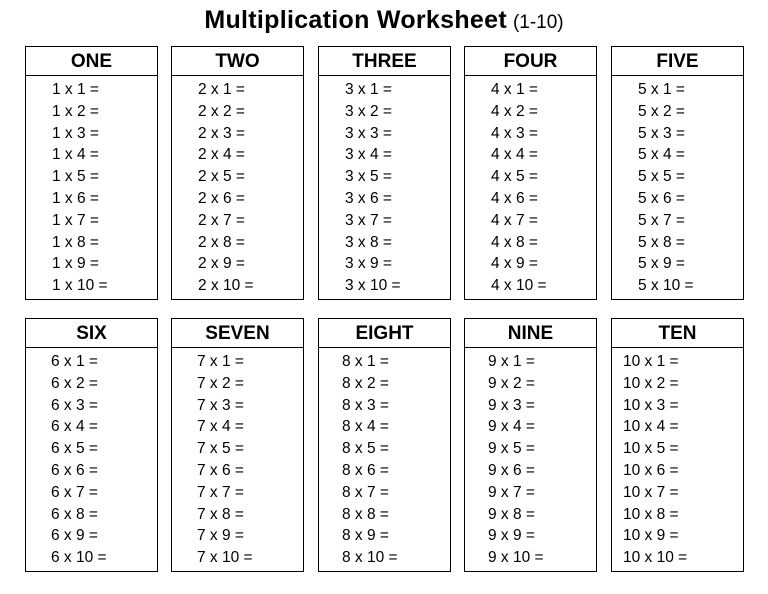 This screenshot has height=594, width=768. What do you see at coordinates (368, 89) in the screenshot?
I see `problem-row: 3 x 1 =` at bounding box center [368, 89].